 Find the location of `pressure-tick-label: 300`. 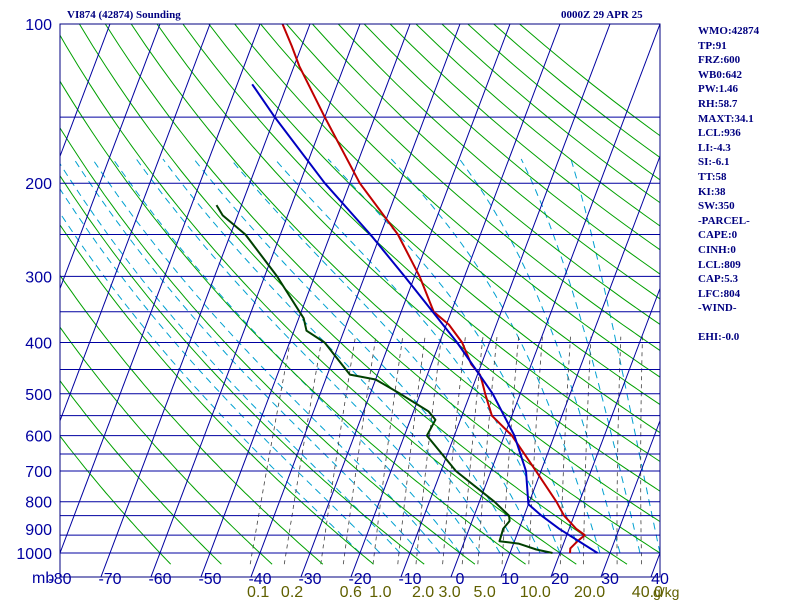

pressure-tick-label: 300 is located at coordinates (38, 277).